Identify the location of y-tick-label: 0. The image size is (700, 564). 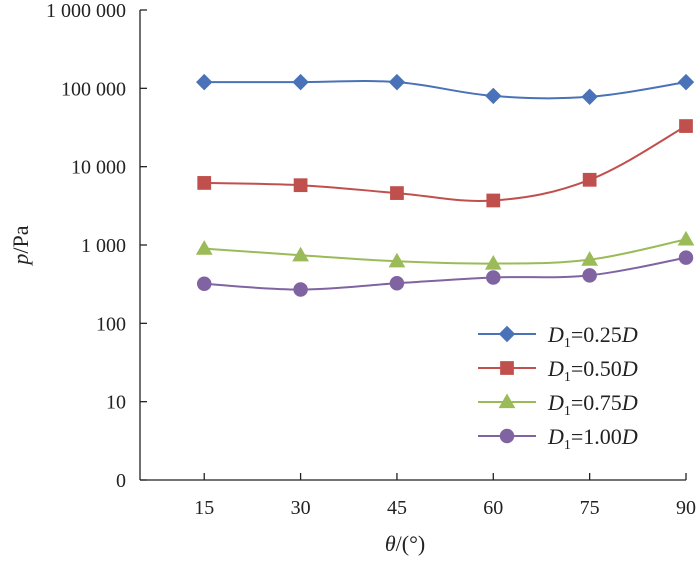
(121, 481).